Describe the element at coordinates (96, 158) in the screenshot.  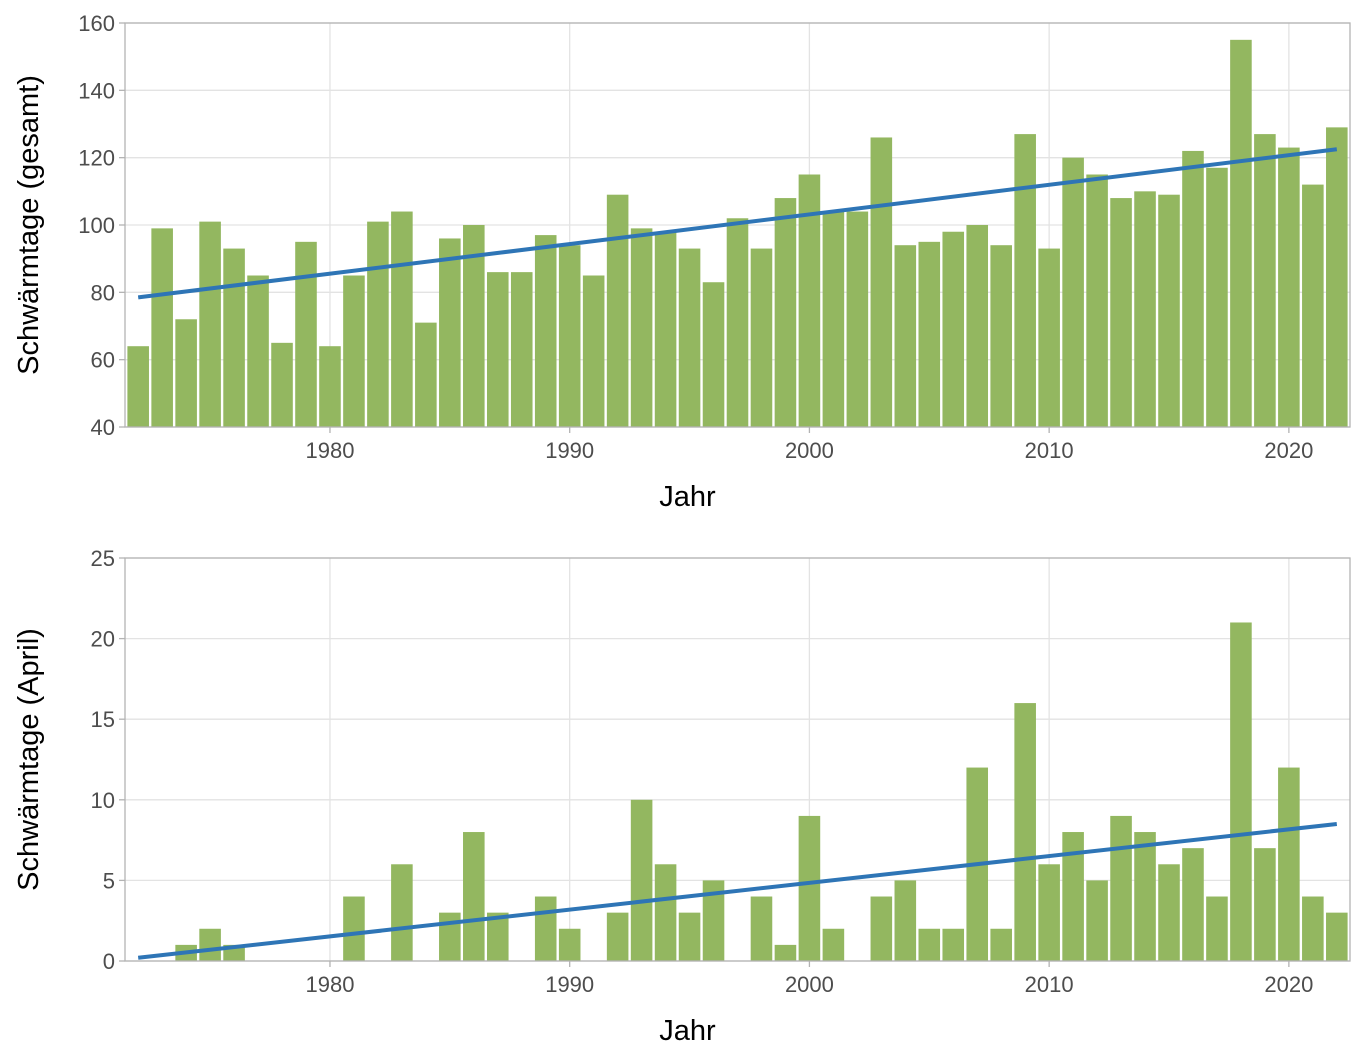
I see `y-tick-label: 120` at that location.